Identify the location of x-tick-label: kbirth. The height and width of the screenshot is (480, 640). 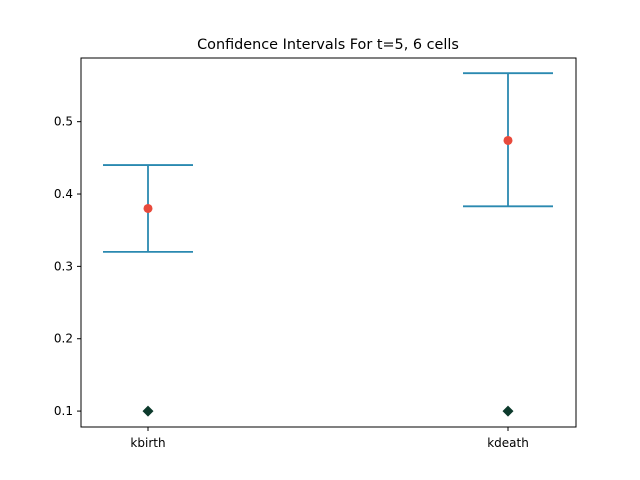
(147, 443).